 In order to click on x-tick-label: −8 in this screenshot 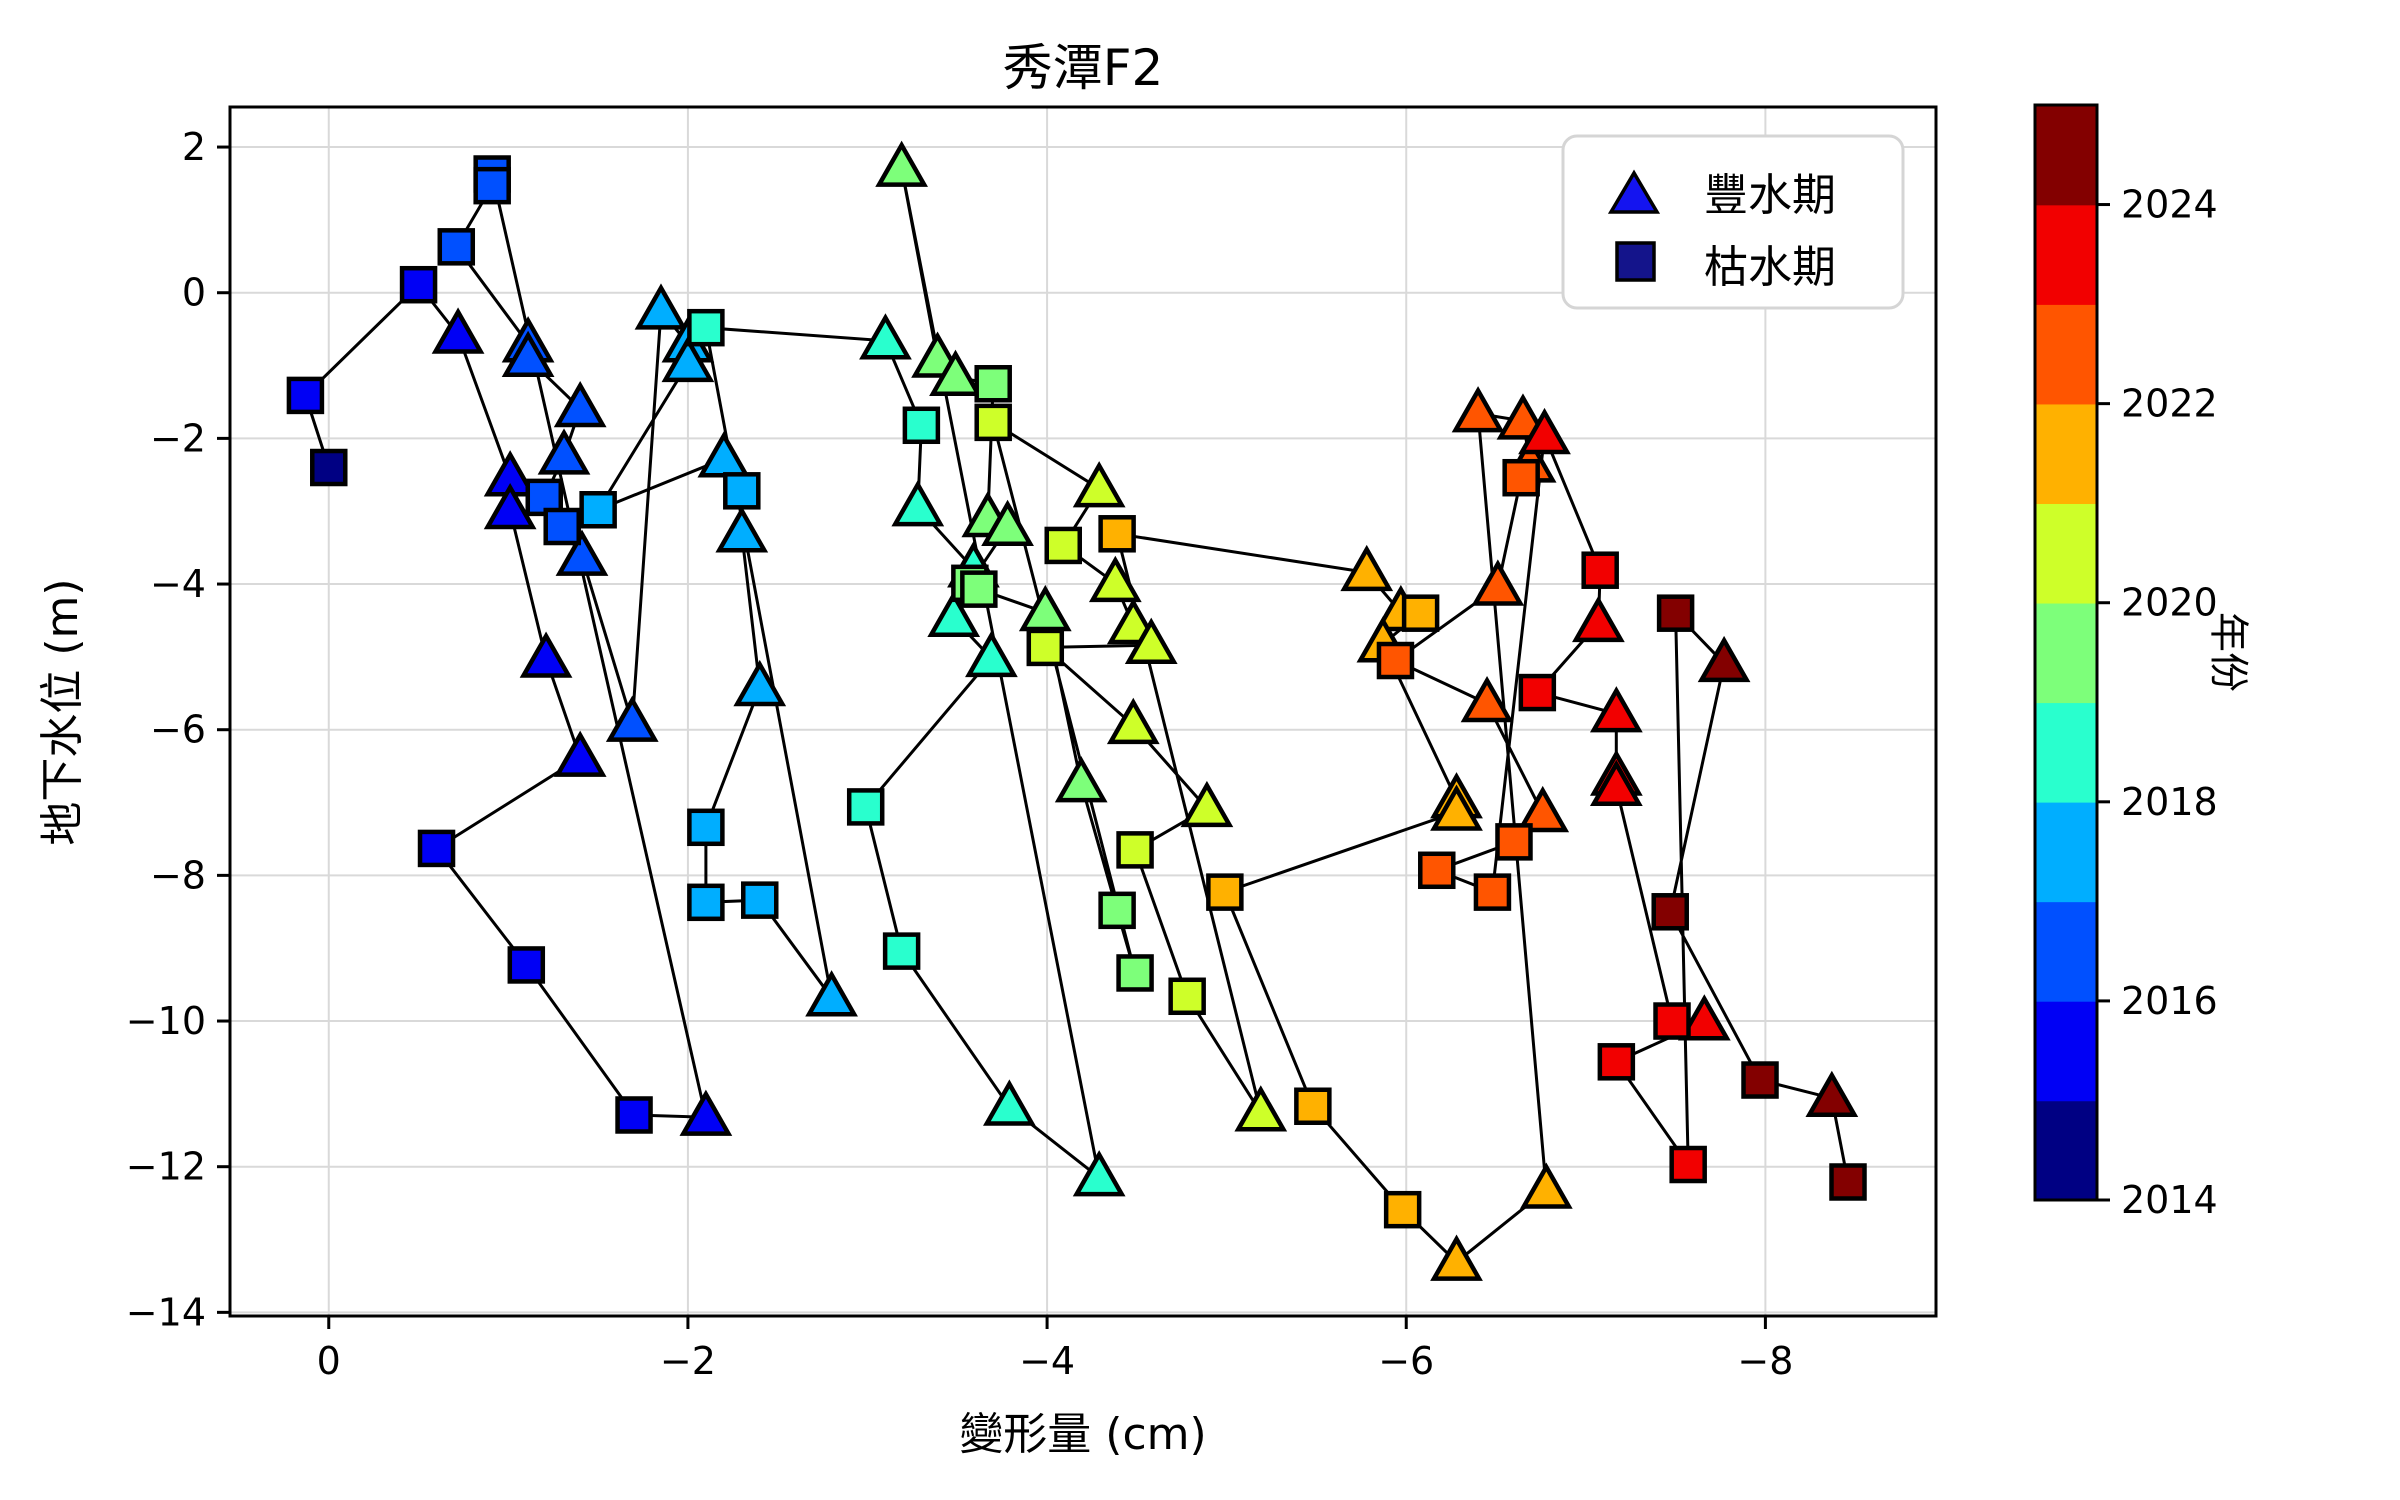, I will do `click(1765, 1361)`.